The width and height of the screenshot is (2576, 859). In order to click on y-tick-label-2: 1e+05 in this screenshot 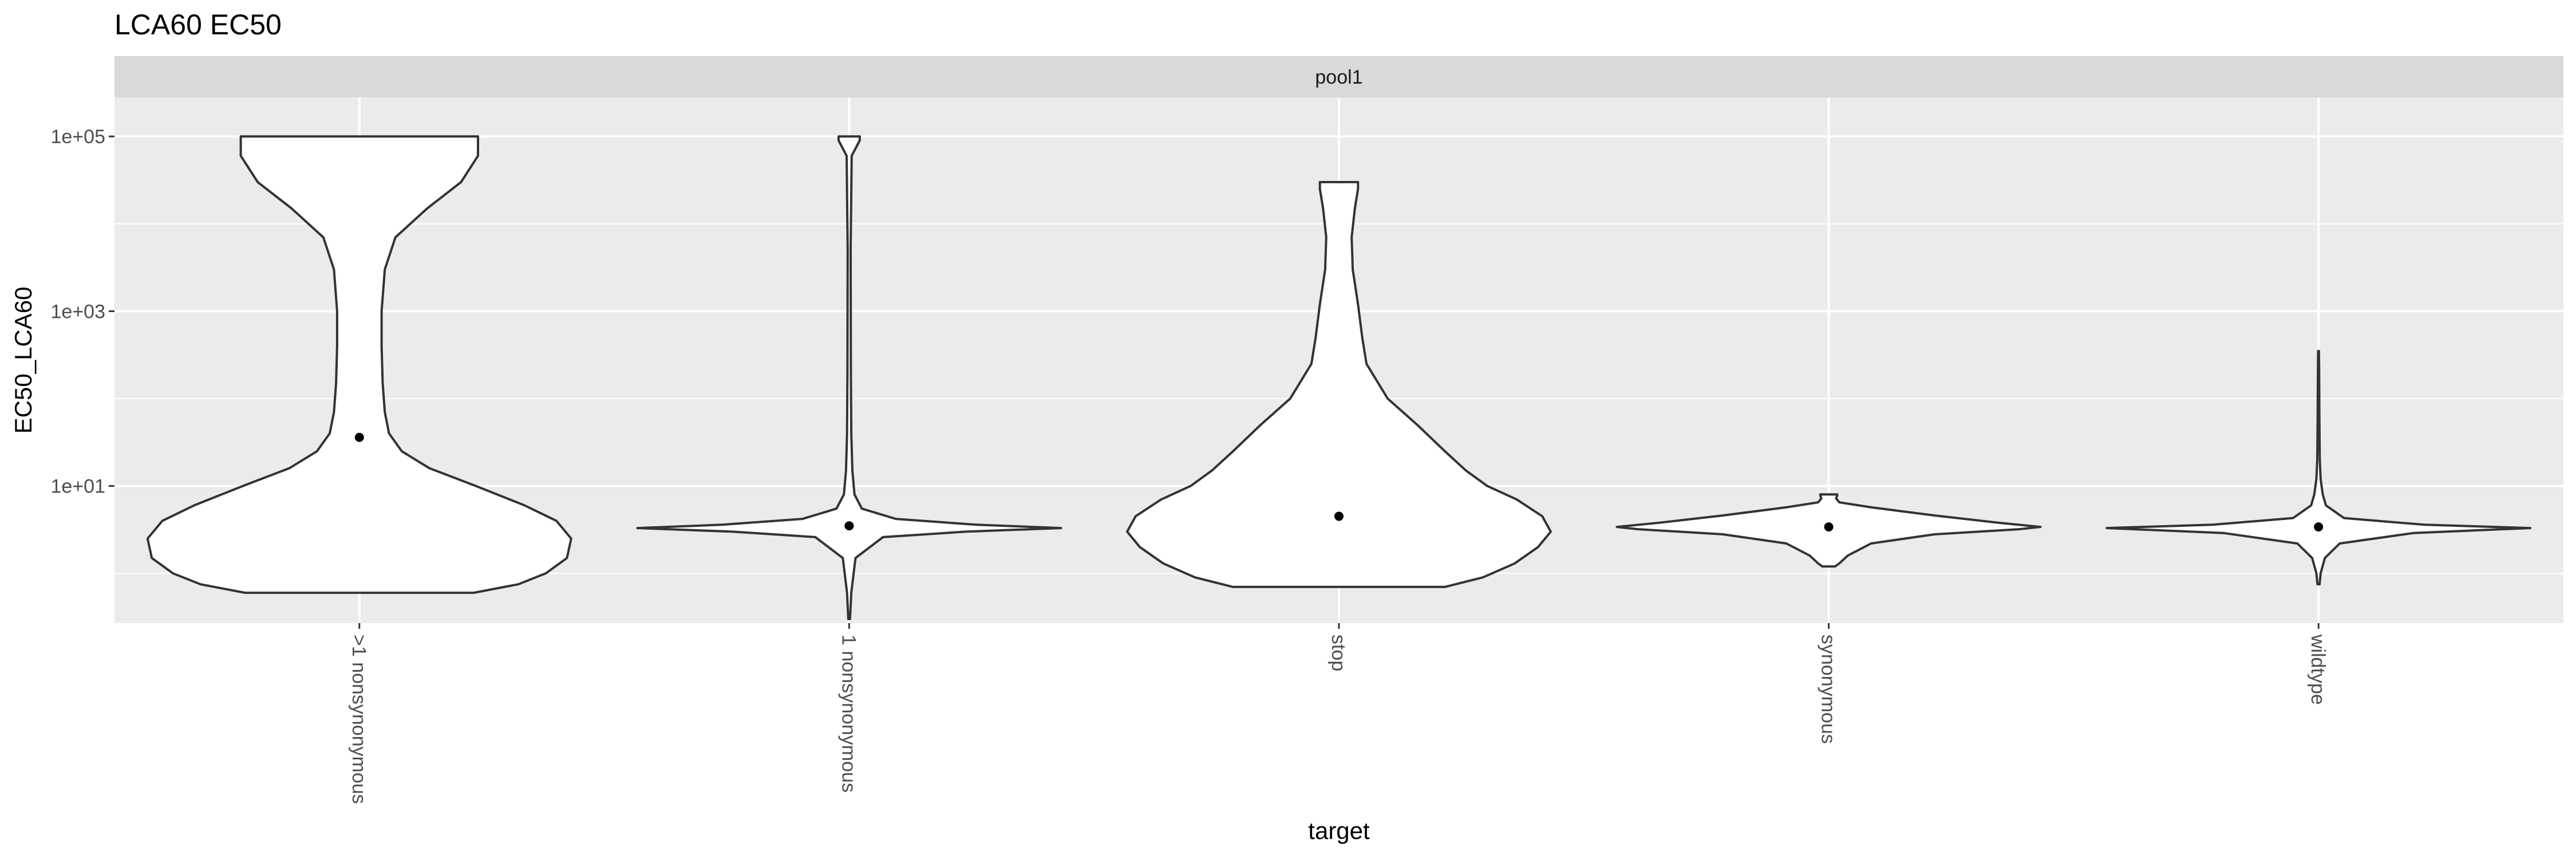, I will do `click(78, 137)`.